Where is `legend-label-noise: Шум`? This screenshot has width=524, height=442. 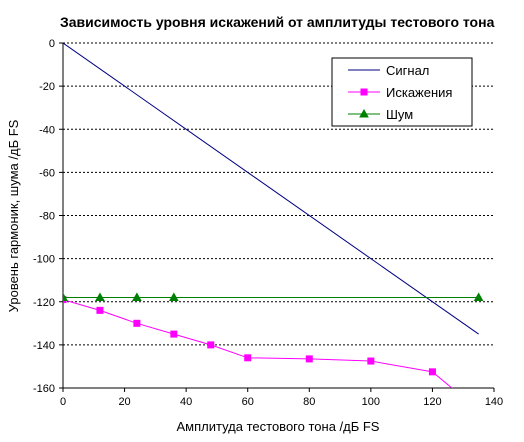
legend-label-noise: Шум is located at coordinates (399, 114).